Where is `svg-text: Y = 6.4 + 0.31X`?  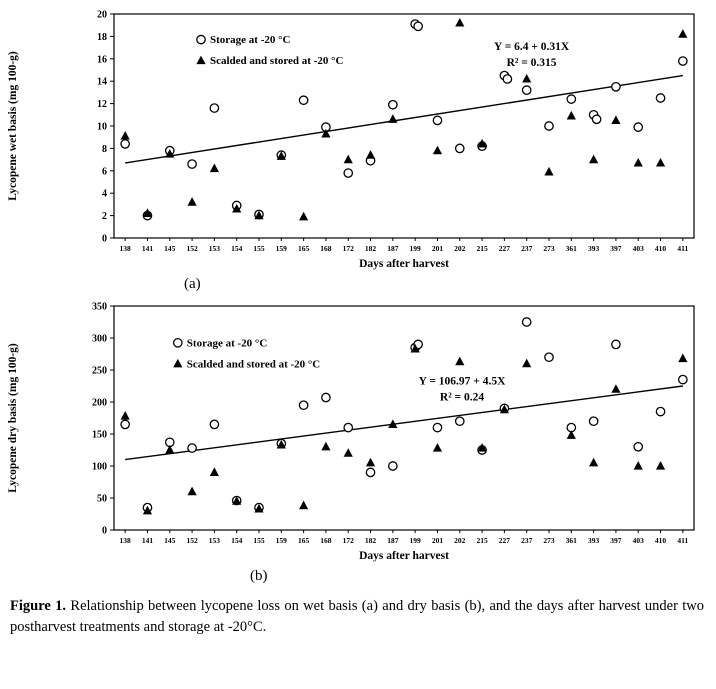 svg-text: Y = 6.4 + 0.31X is located at coordinates (532, 47).